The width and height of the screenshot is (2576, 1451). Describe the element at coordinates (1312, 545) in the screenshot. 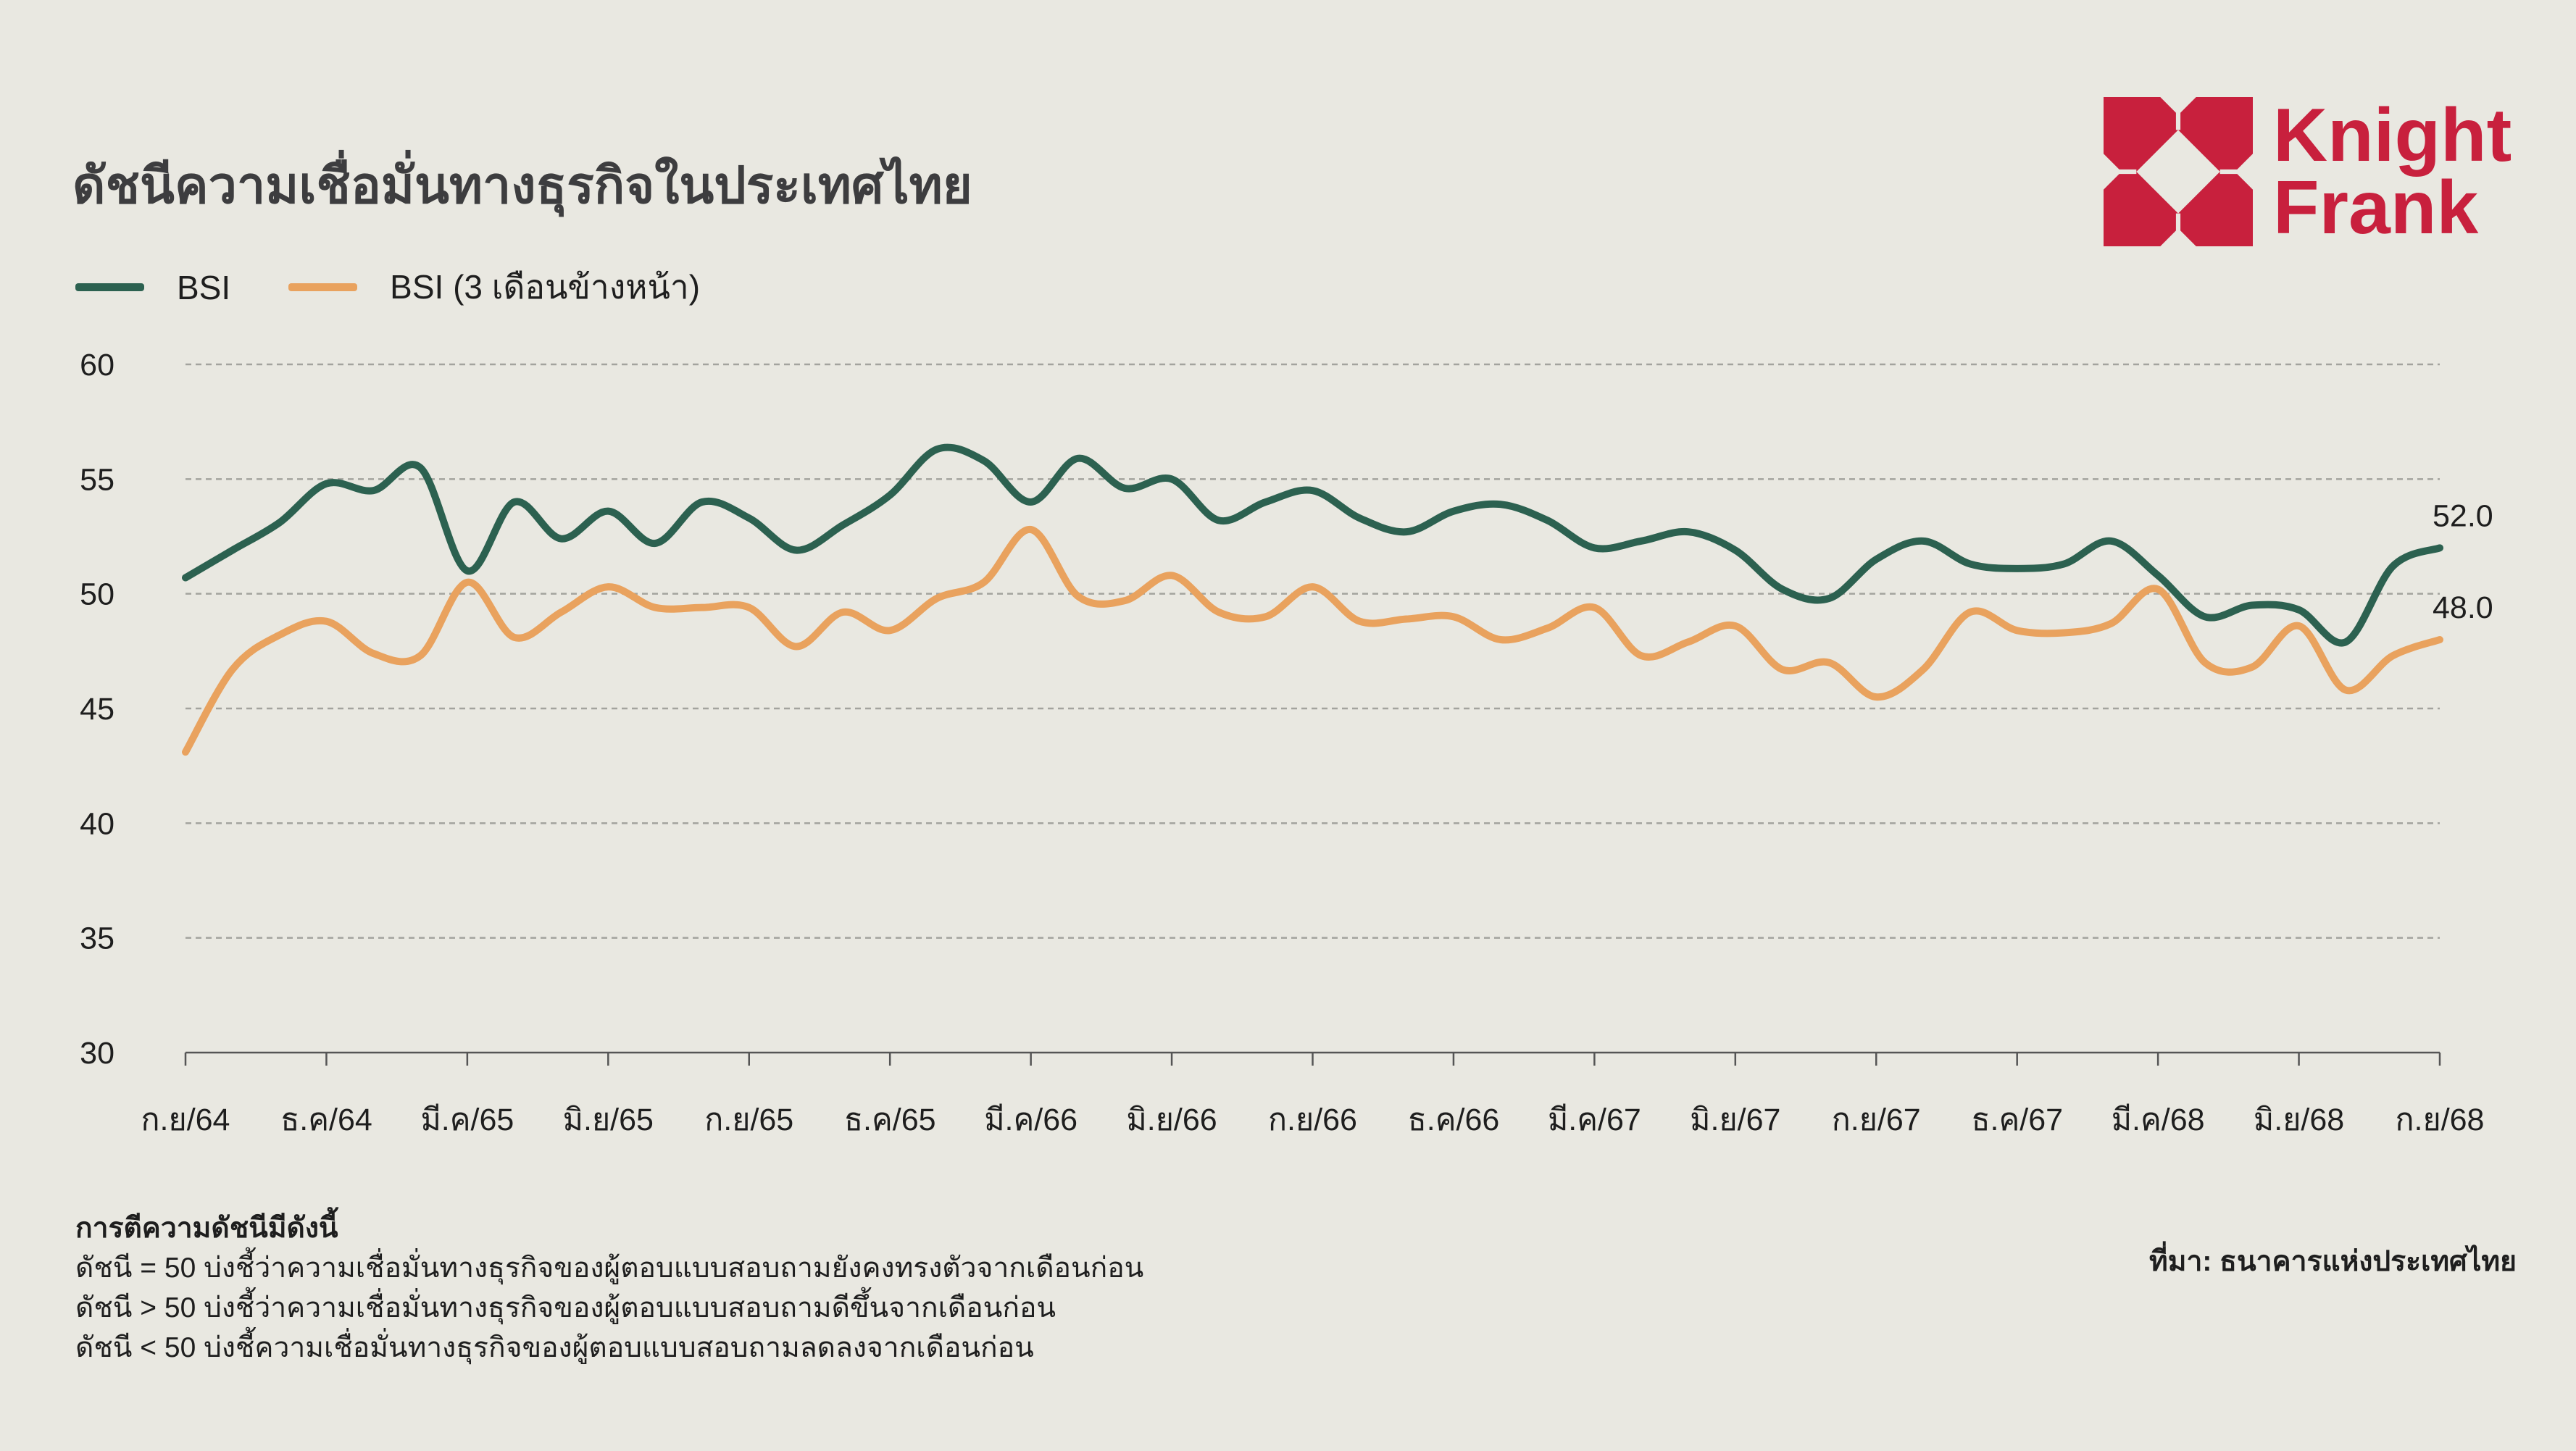

I see `series-line-bsi` at that location.